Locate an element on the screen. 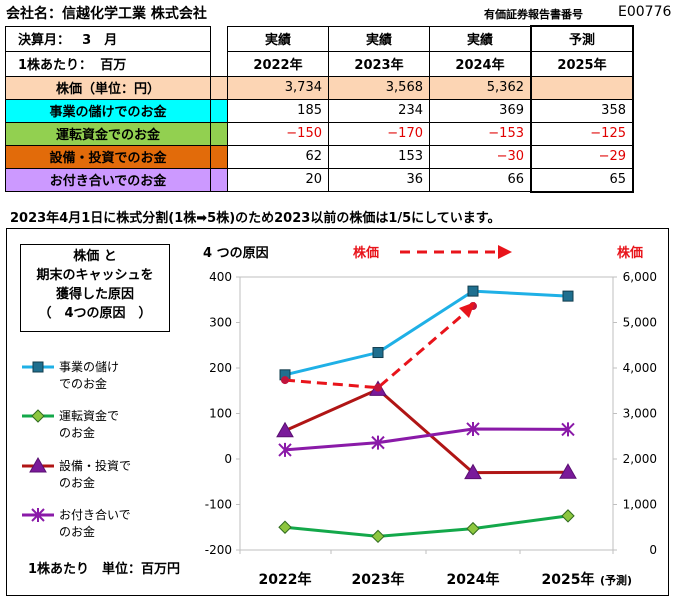 Image resolution: width=677 pixels, height=602 pixels. unit-cell: 1株あたり： 百万 is located at coordinates (108, 63).